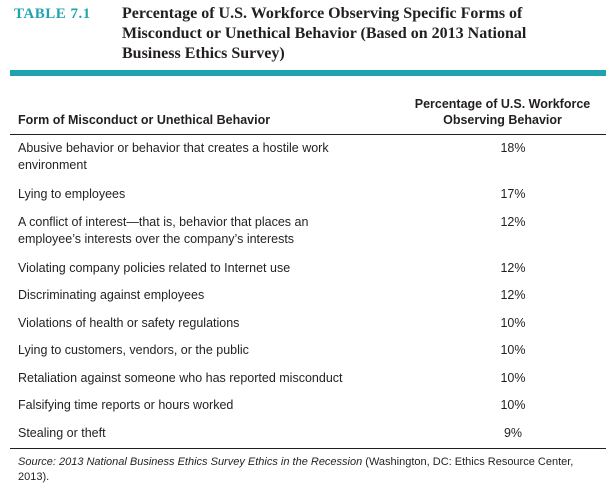  Describe the element at coordinates (310, 433) in the screenshot. I see `table-row: Stealing or theft 9%` at that location.